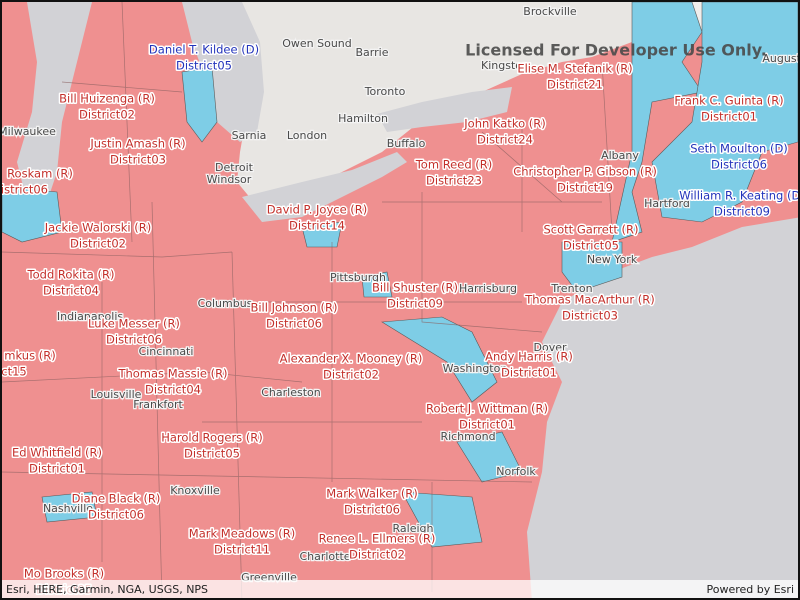 This screenshot has width=800, height=600. What do you see at coordinates (516, 471) in the screenshot?
I see `city-label: Norfolk` at bounding box center [516, 471].